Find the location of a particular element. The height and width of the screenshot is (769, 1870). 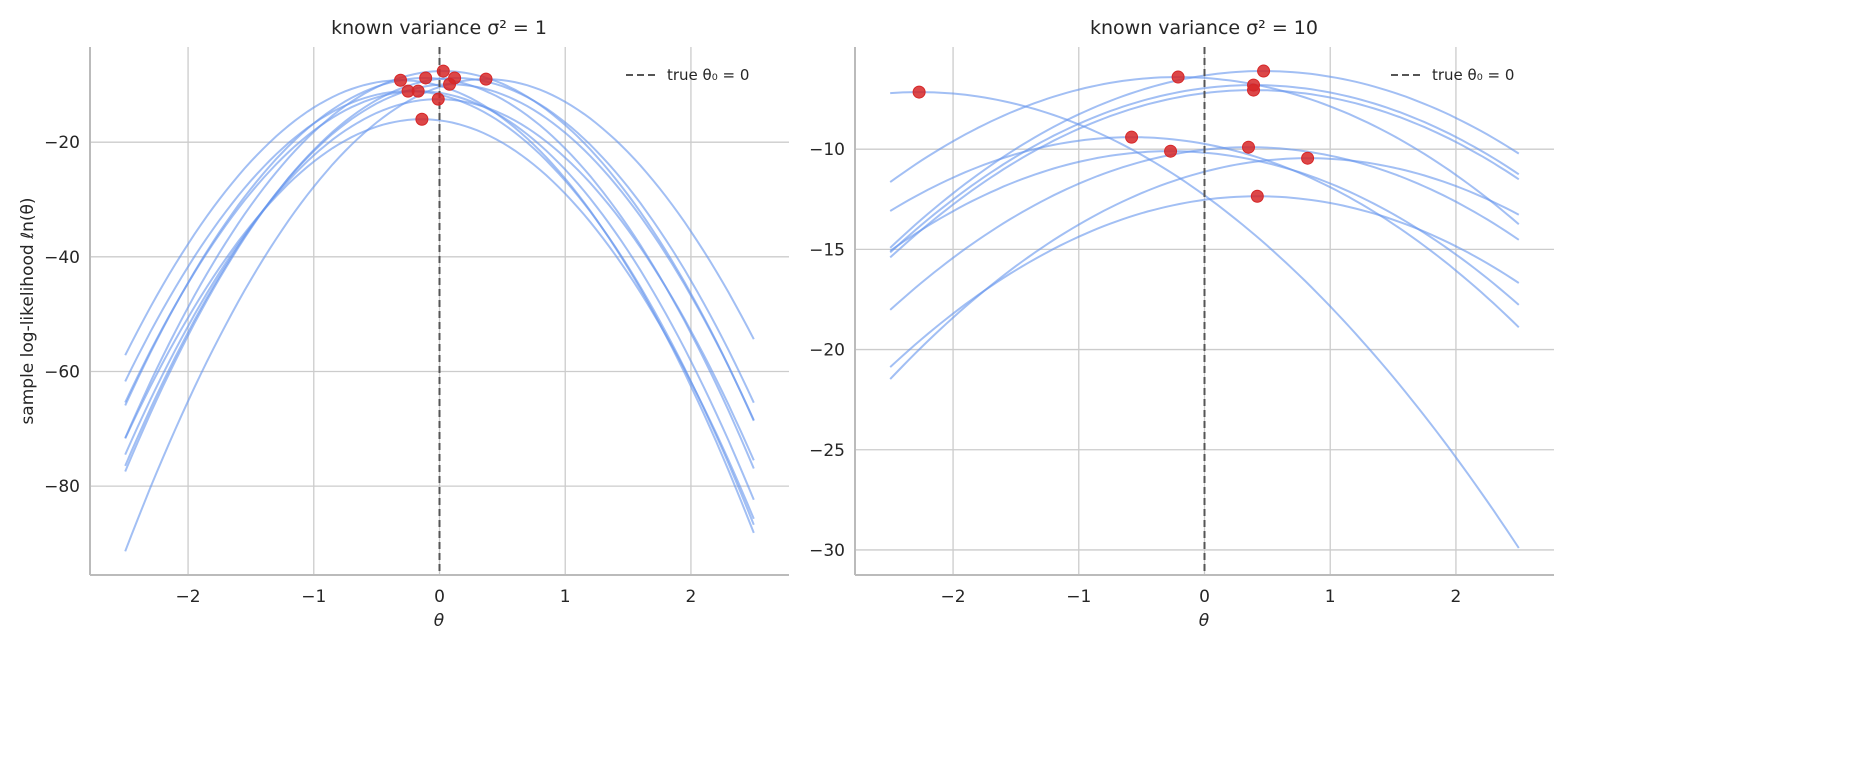

y-tick-label: −25 is located at coordinates (827, 451).